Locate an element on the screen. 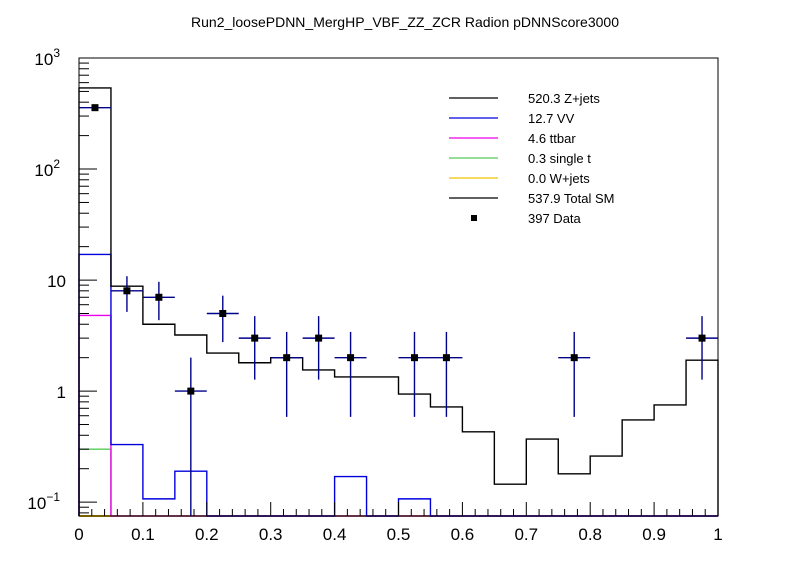 The width and height of the screenshot is (798, 575). y-tick-label: 10³ is located at coordinates (47, 57).